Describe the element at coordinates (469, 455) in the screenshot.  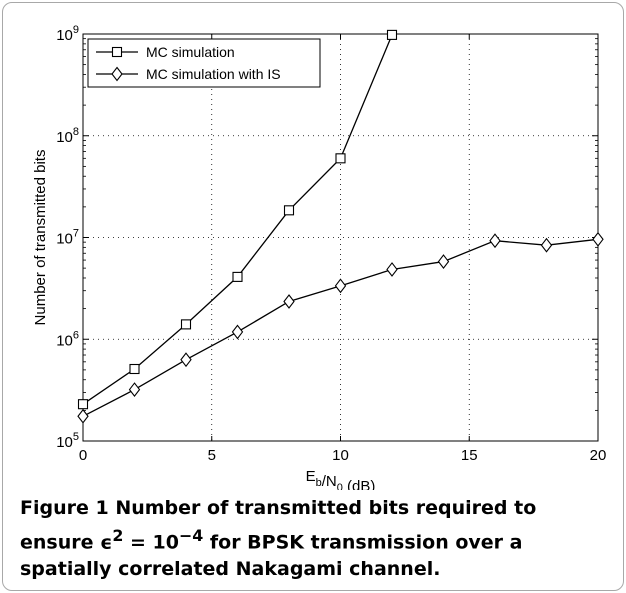
I see `x-tick-label: 15` at that location.